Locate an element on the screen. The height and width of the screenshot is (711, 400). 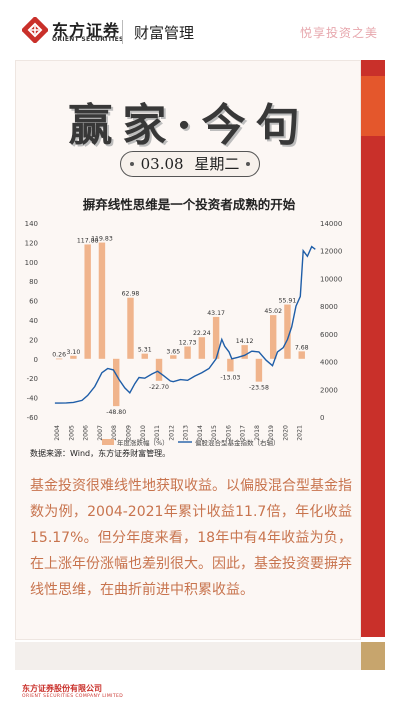
footer-company-en: ORIENT SECURITIES COMPANY LIMITED is located at coordinates (73, 696).